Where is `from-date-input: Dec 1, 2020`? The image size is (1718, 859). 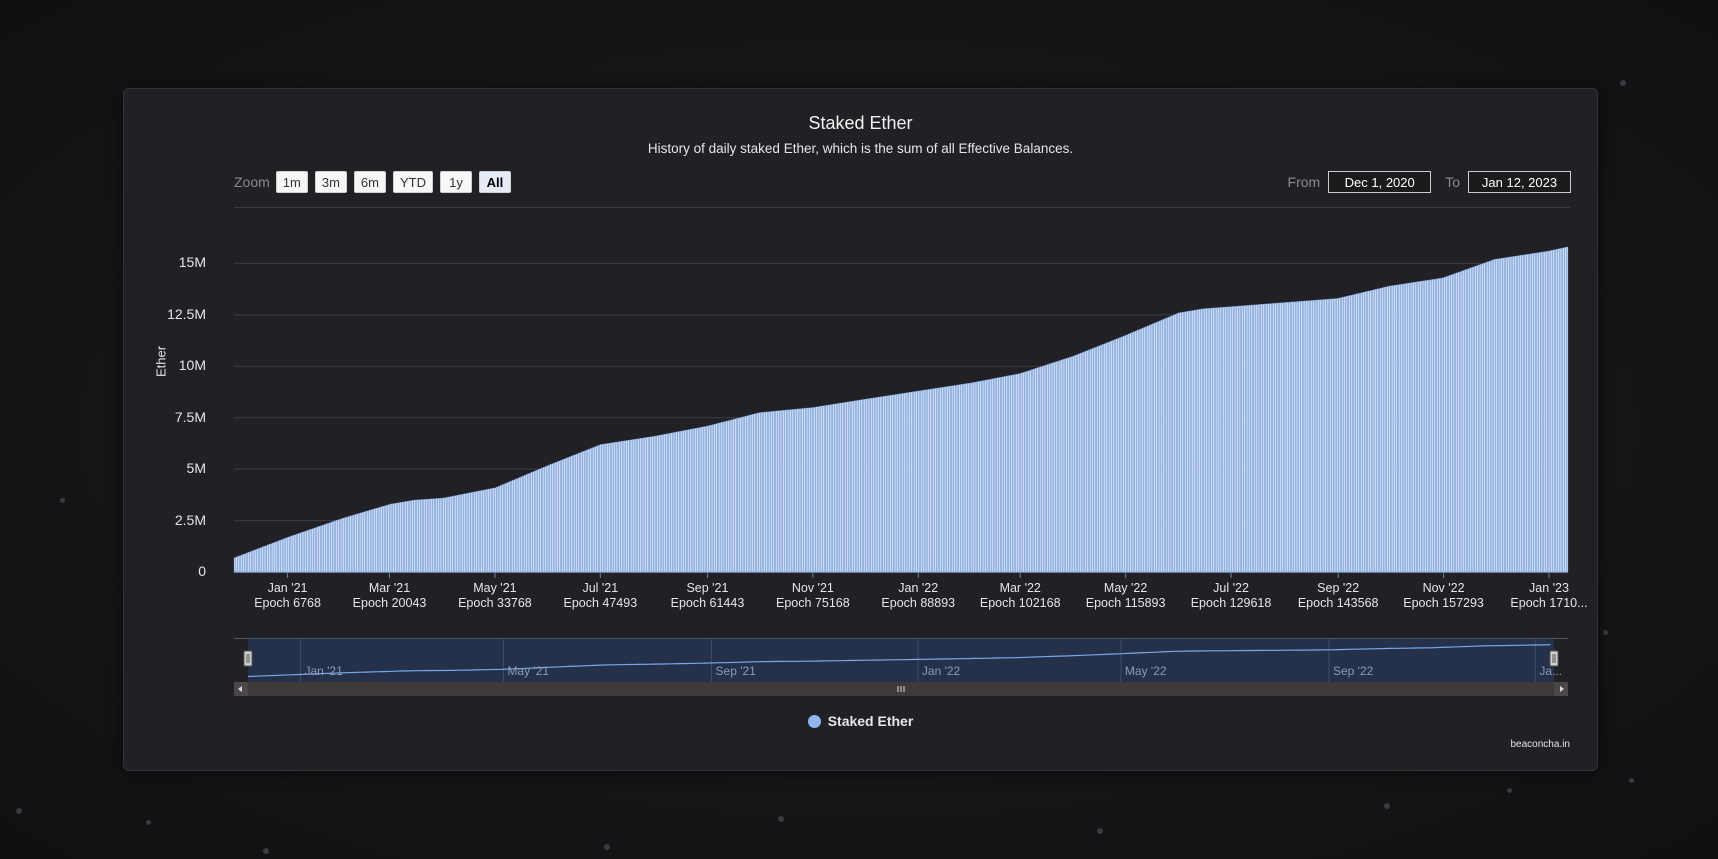 from-date-input: Dec 1, 2020 is located at coordinates (1380, 182).